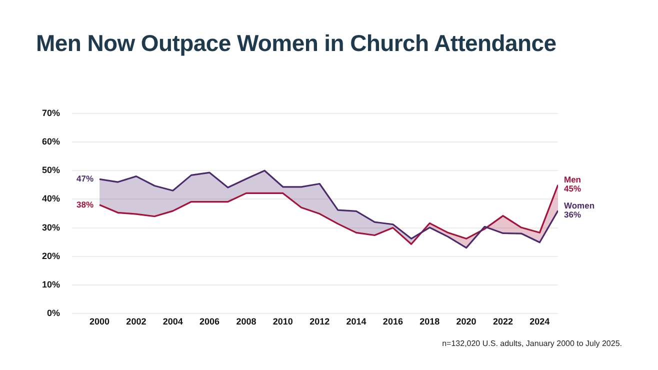  I want to click on x-tick-label: 2004, so click(172, 321).